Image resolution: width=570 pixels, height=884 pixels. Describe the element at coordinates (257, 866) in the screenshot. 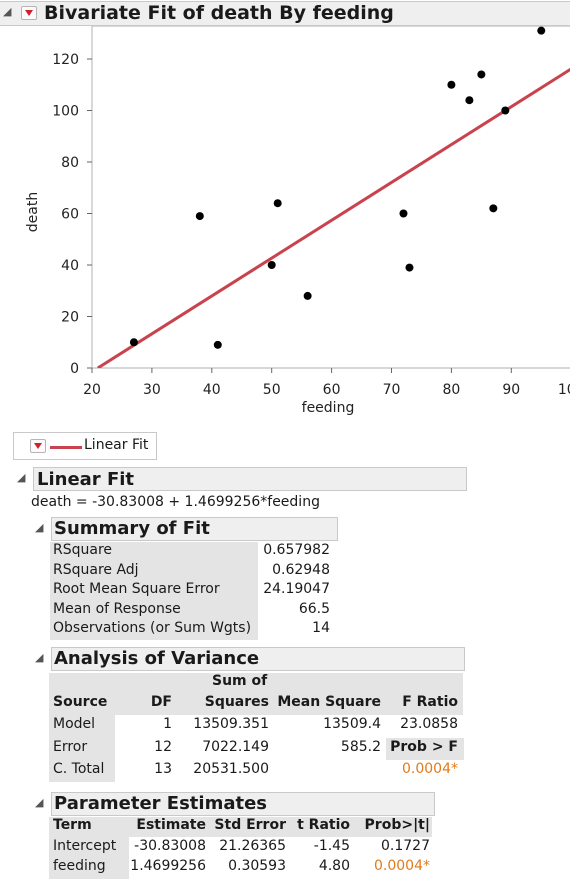

I see `param-stderr-cell: 0.30593` at that location.